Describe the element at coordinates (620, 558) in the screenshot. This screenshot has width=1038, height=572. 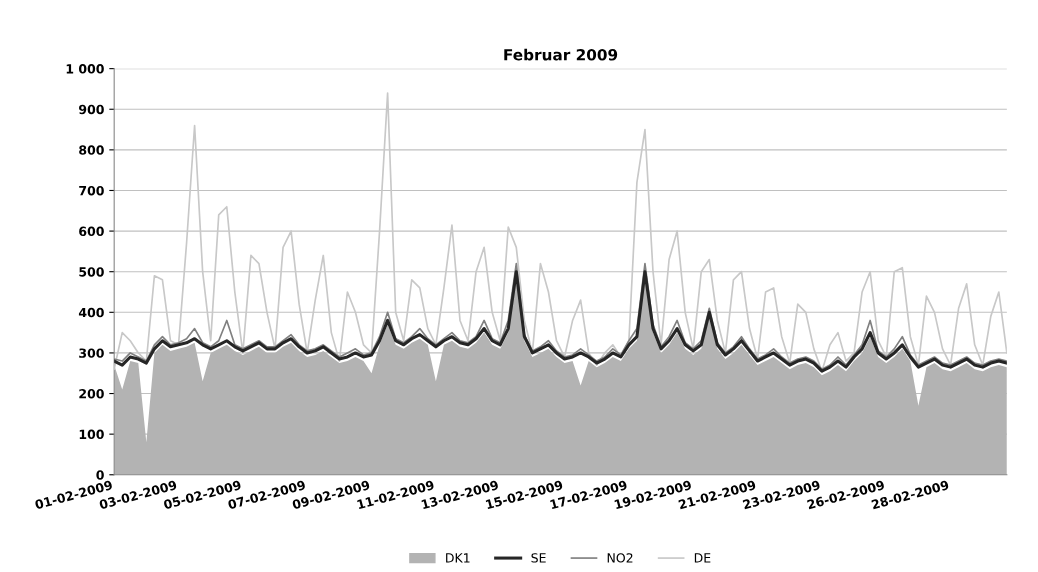
I see `legend-label: NO2` at that location.